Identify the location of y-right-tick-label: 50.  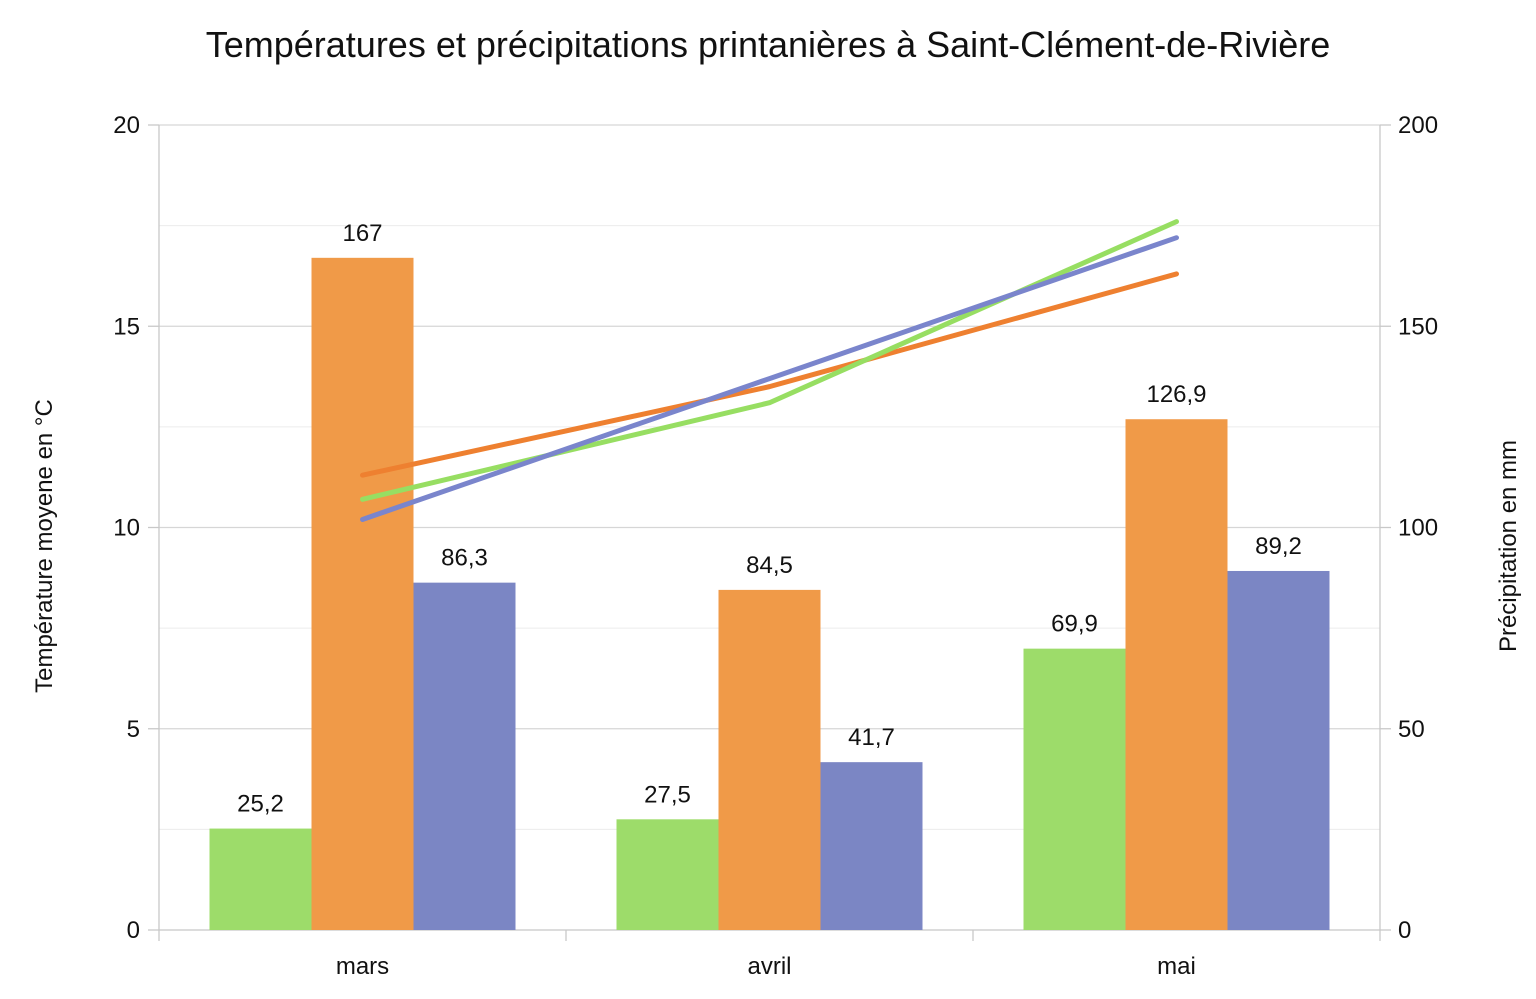
(1411, 729).